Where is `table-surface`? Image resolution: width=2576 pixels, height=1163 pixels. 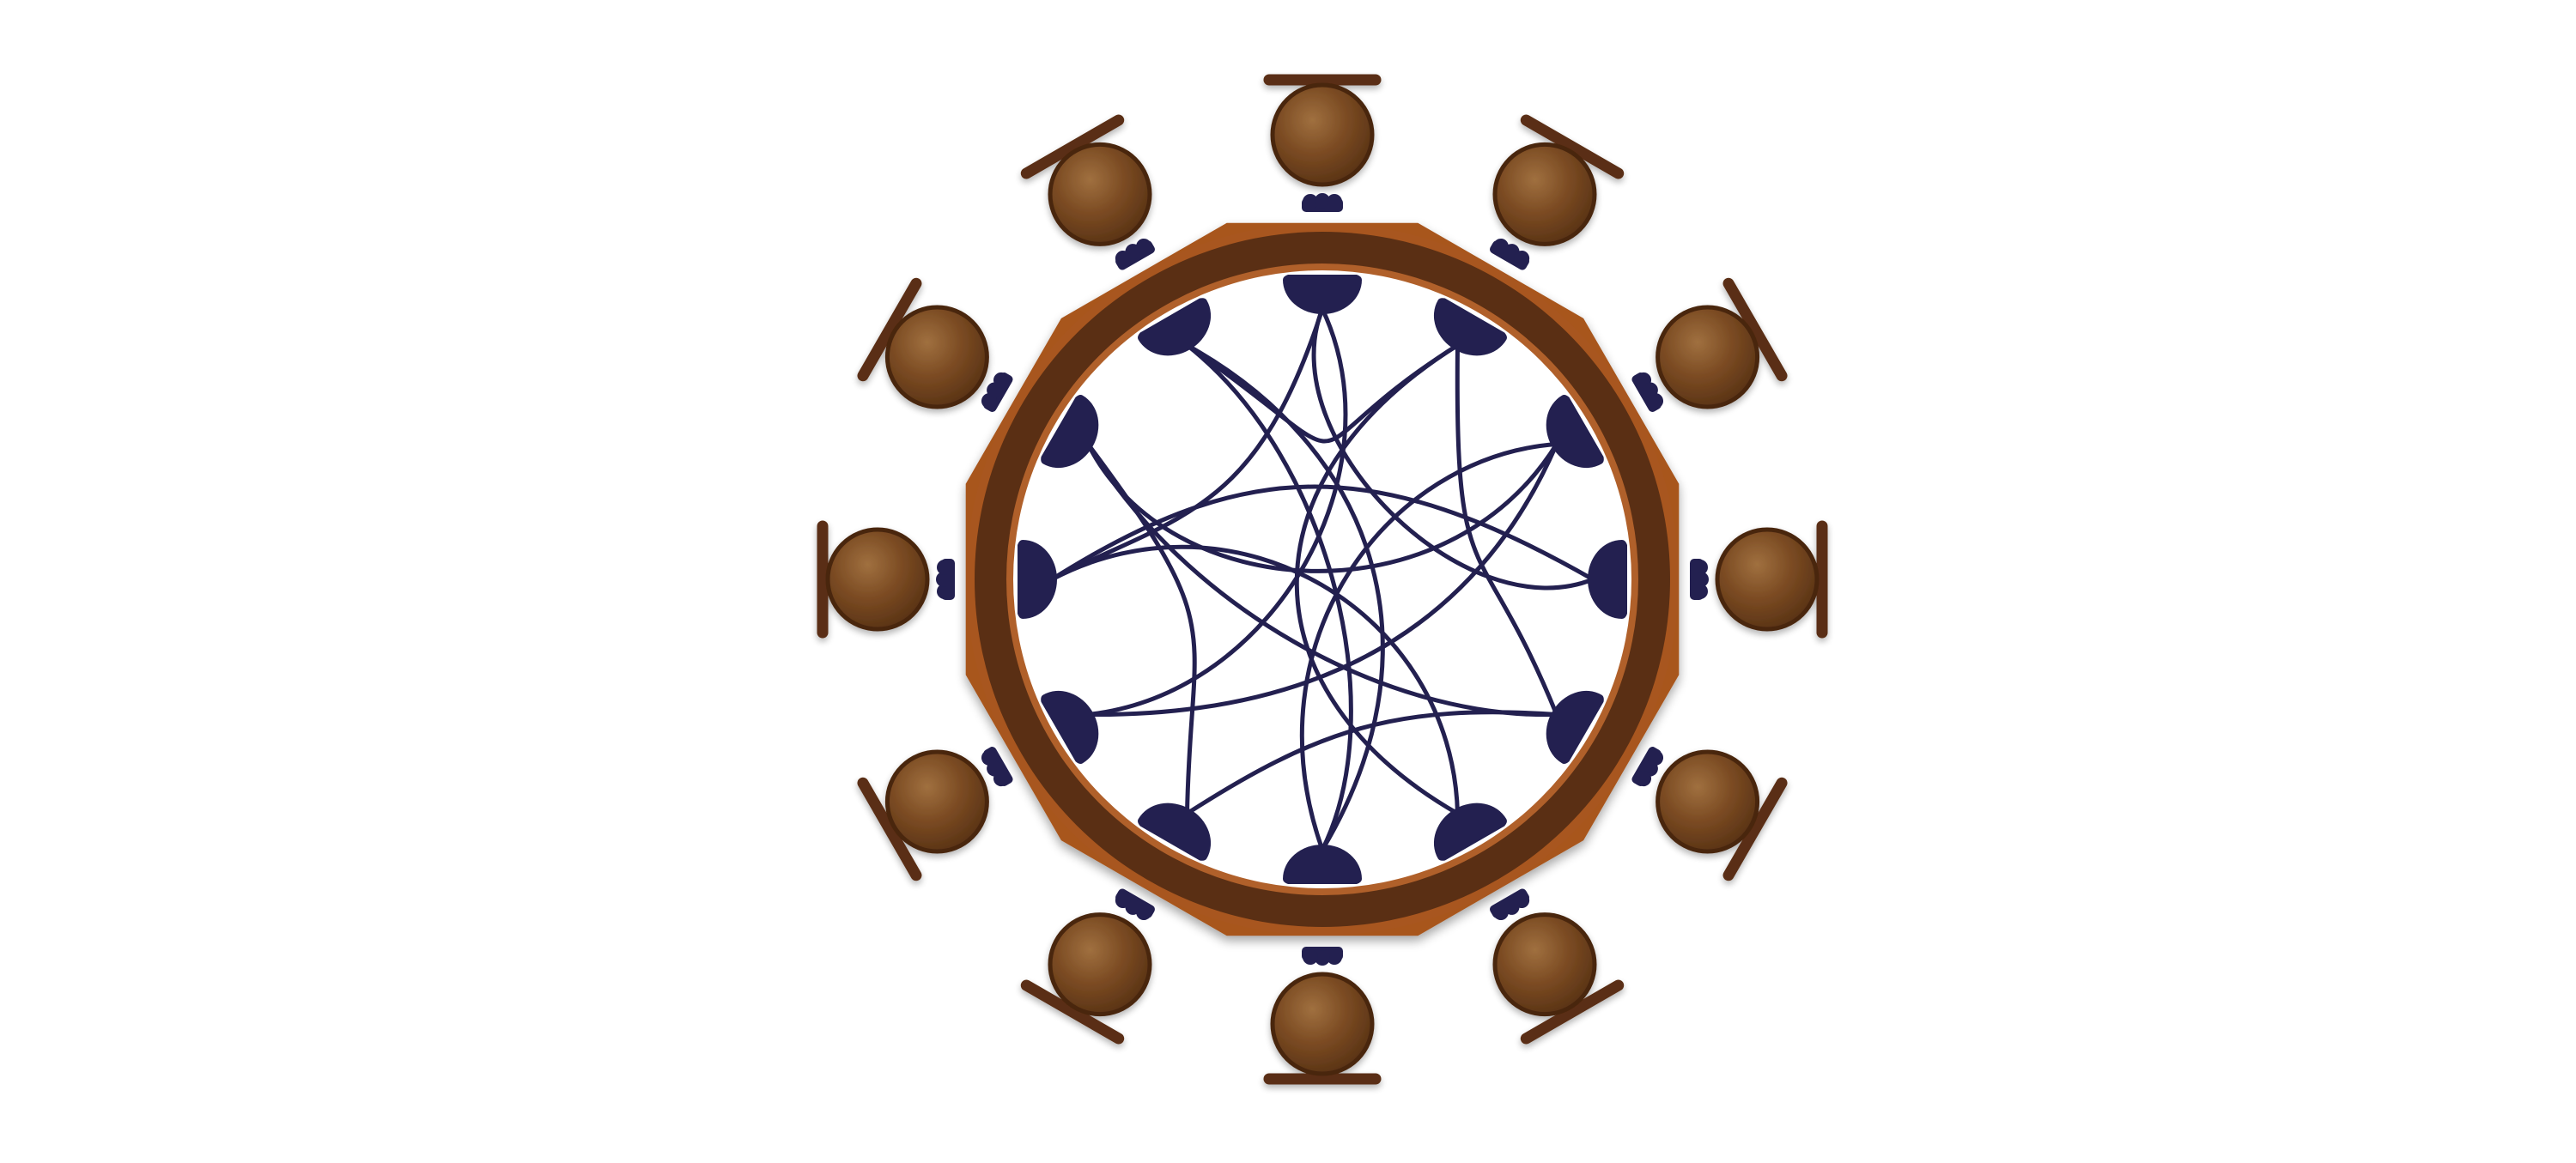
table-surface is located at coordinates (1322, 579).